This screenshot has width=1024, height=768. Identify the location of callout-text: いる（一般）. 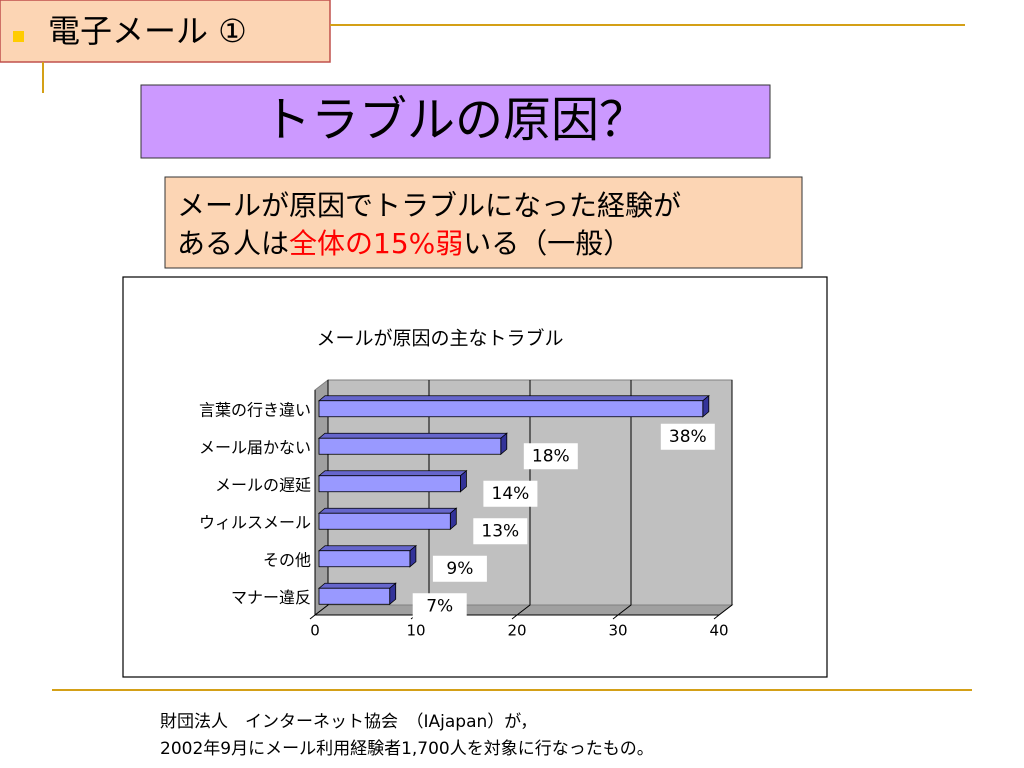
(547, 243).